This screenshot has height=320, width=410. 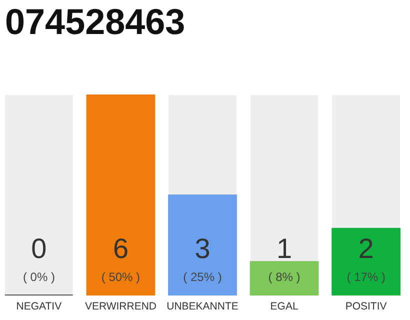 I want to click on annotation: ( 0% ), so click(x=38, y=277).